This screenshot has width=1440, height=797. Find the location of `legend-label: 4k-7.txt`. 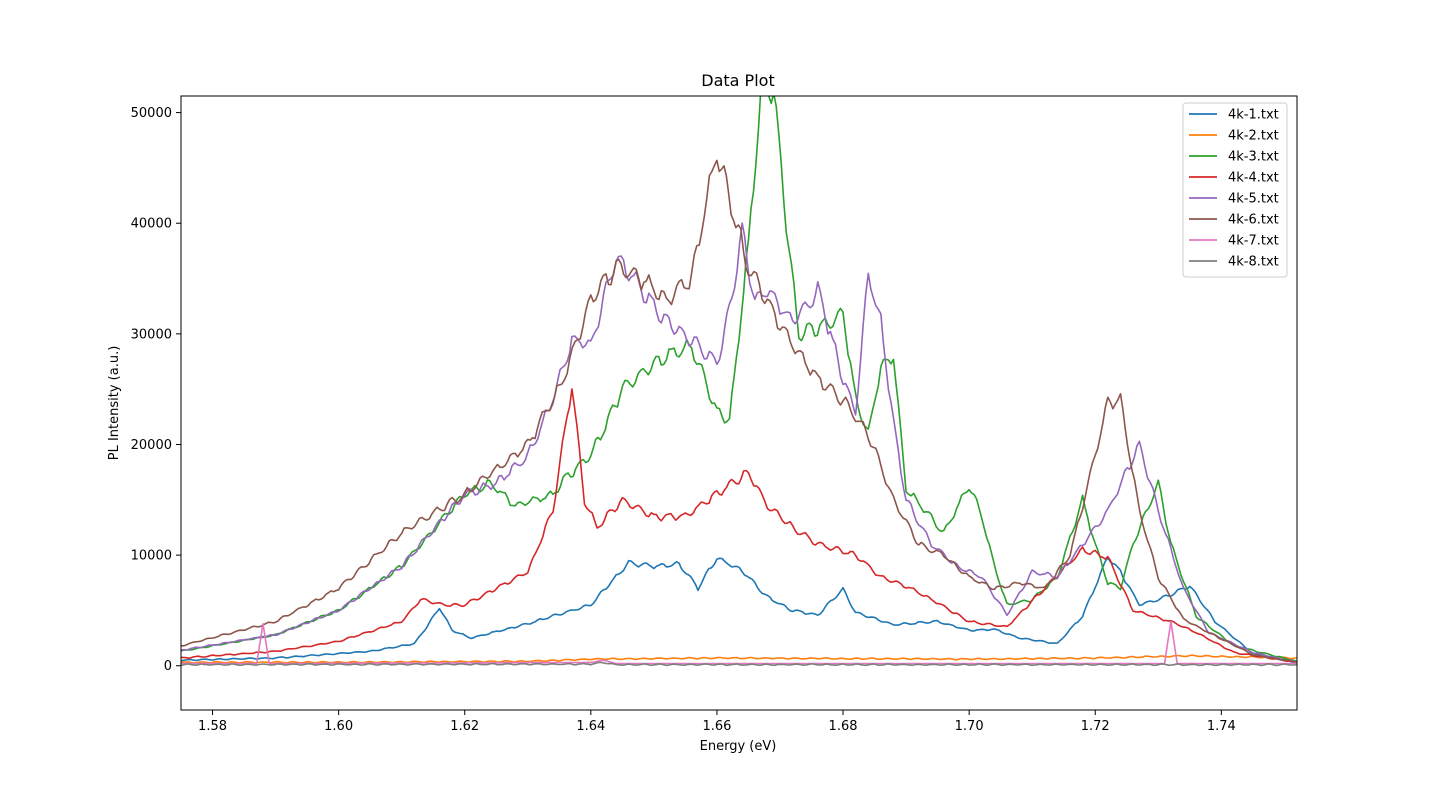

legend-label: 4k-7.txt is located at coordinates (1253, 241).